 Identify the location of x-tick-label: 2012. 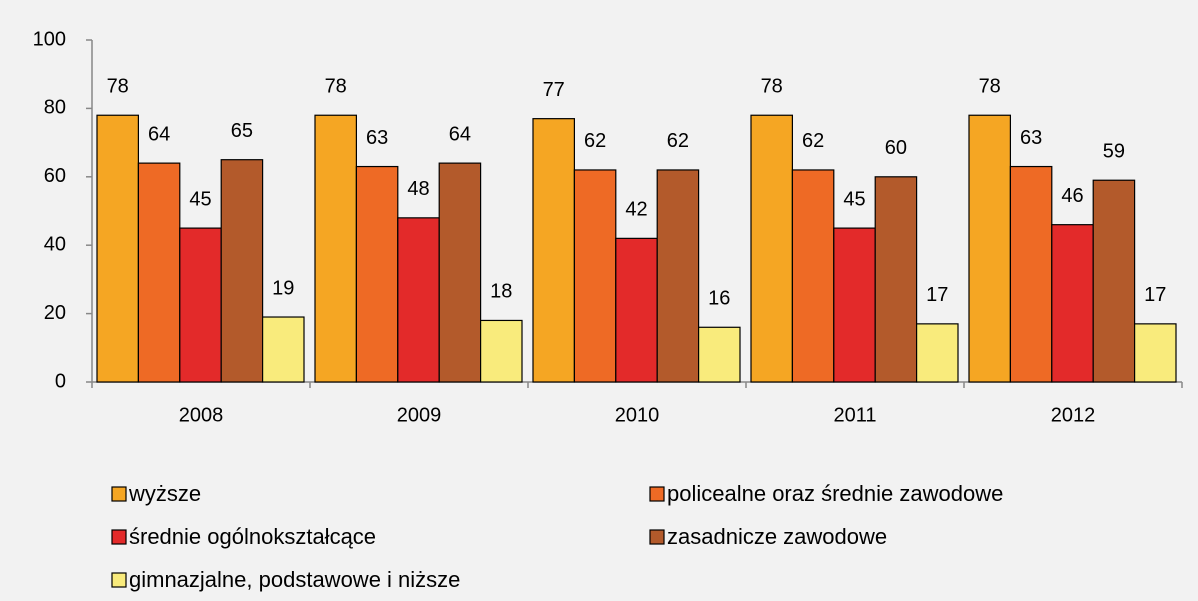
(1073, 415).